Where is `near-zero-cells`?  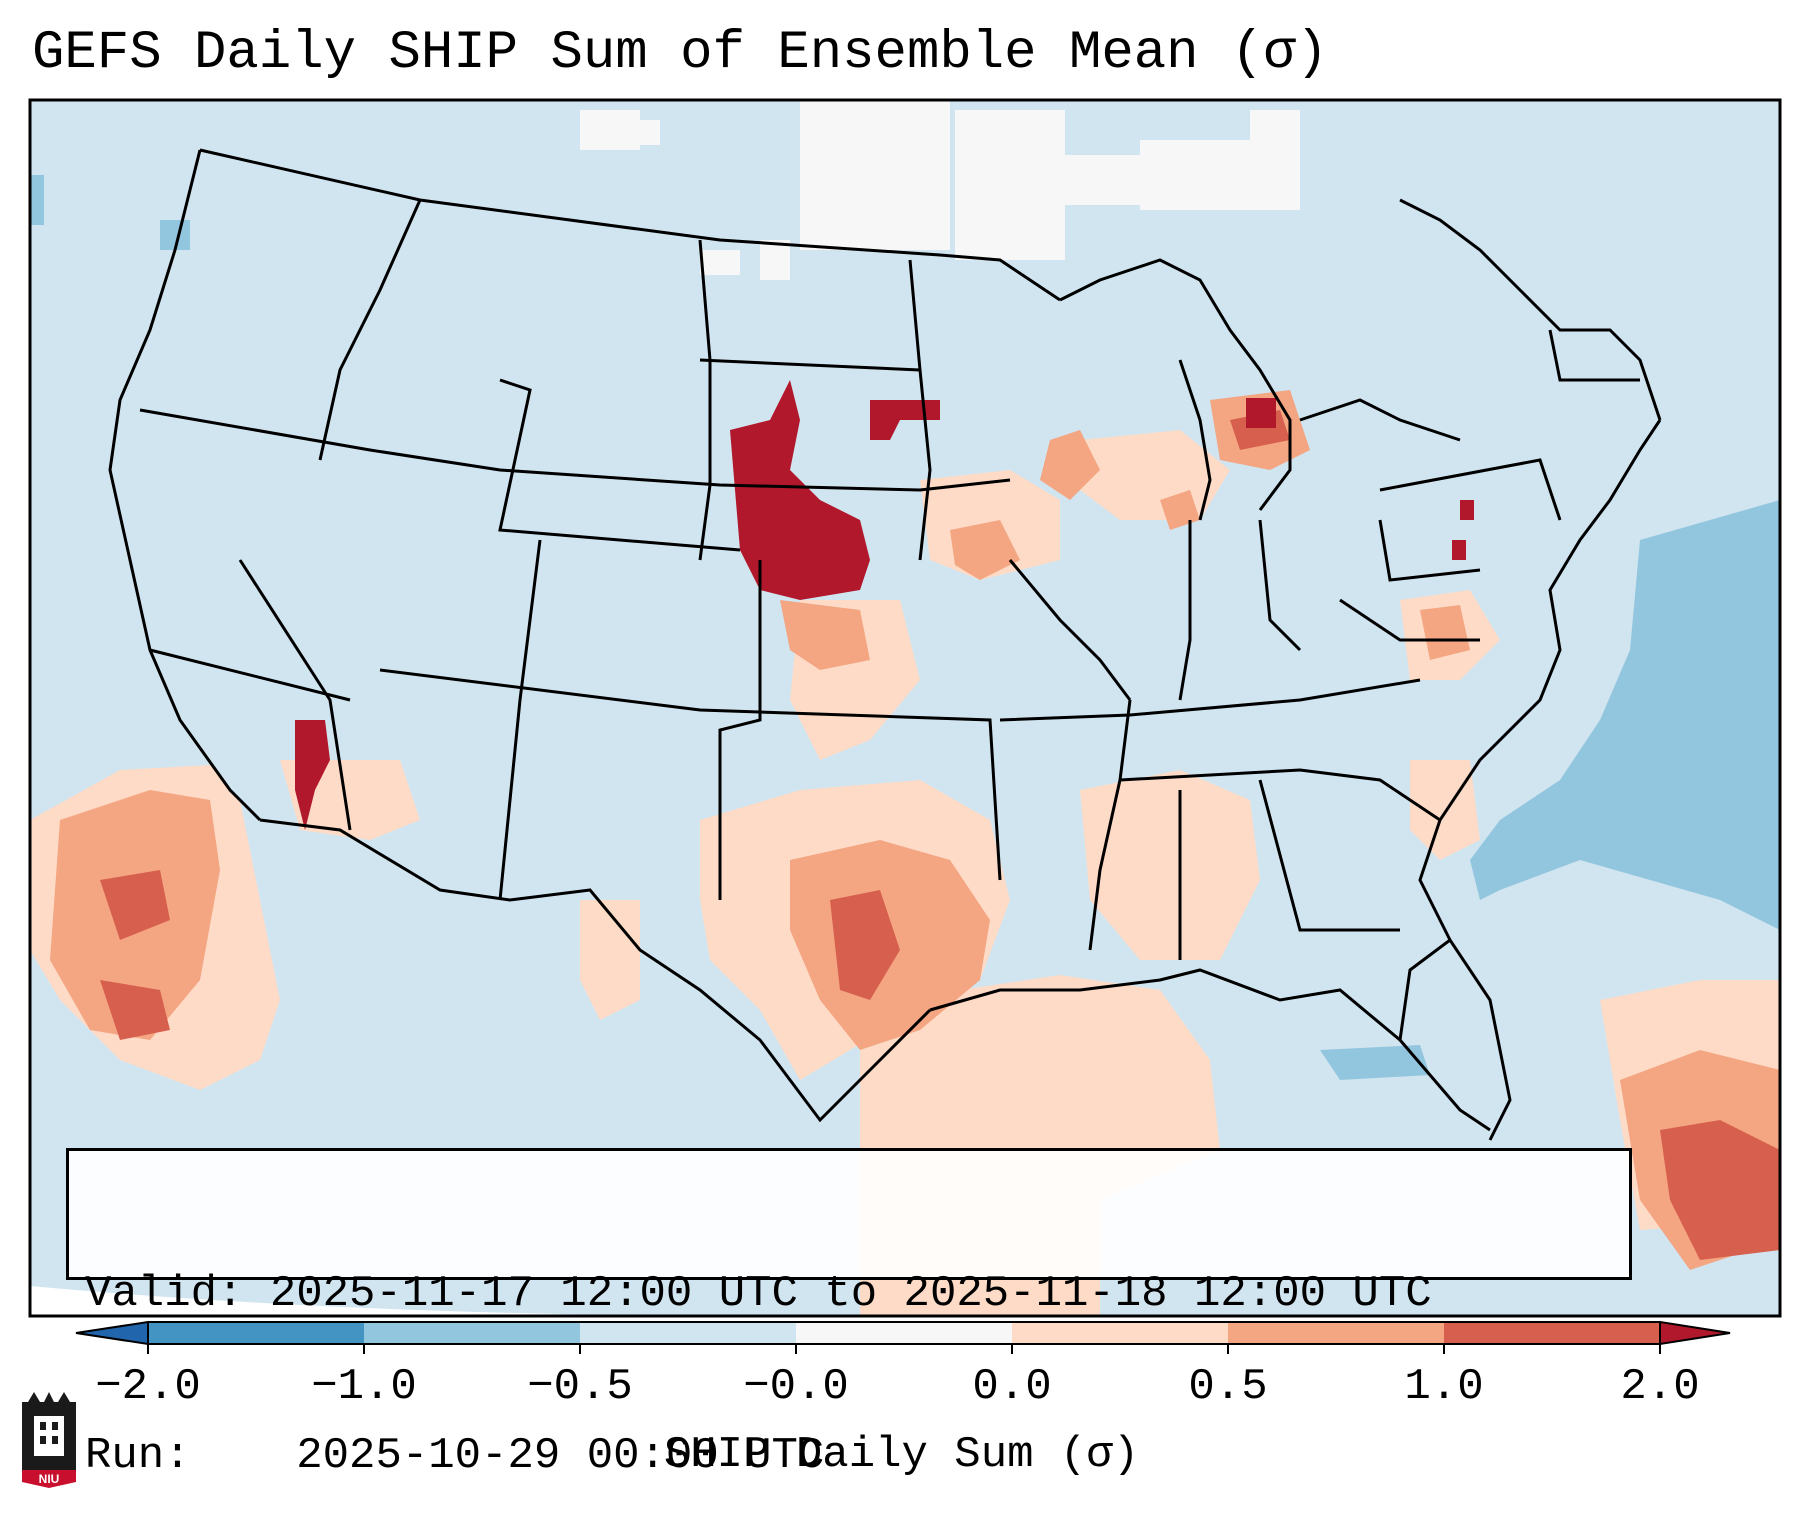 near-zero-cells is located at coordinates (940, 190).